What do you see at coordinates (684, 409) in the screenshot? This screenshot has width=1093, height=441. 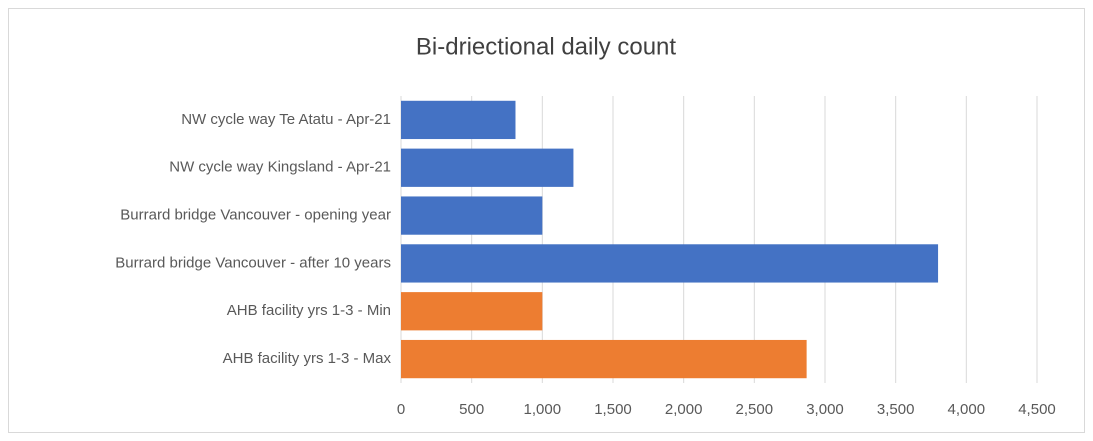 I see `x-tick-label: 2,000` at bounding box center [684, 409].